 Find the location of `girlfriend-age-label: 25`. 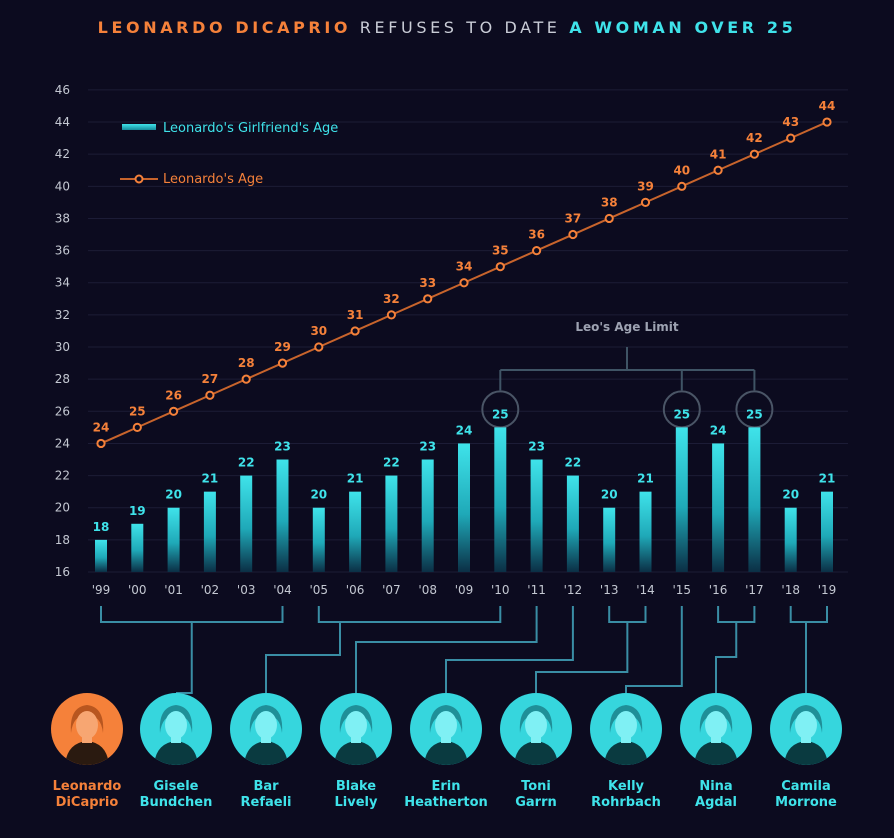

girlfriend-age-label: 25 is located at coordinates (681, 414).